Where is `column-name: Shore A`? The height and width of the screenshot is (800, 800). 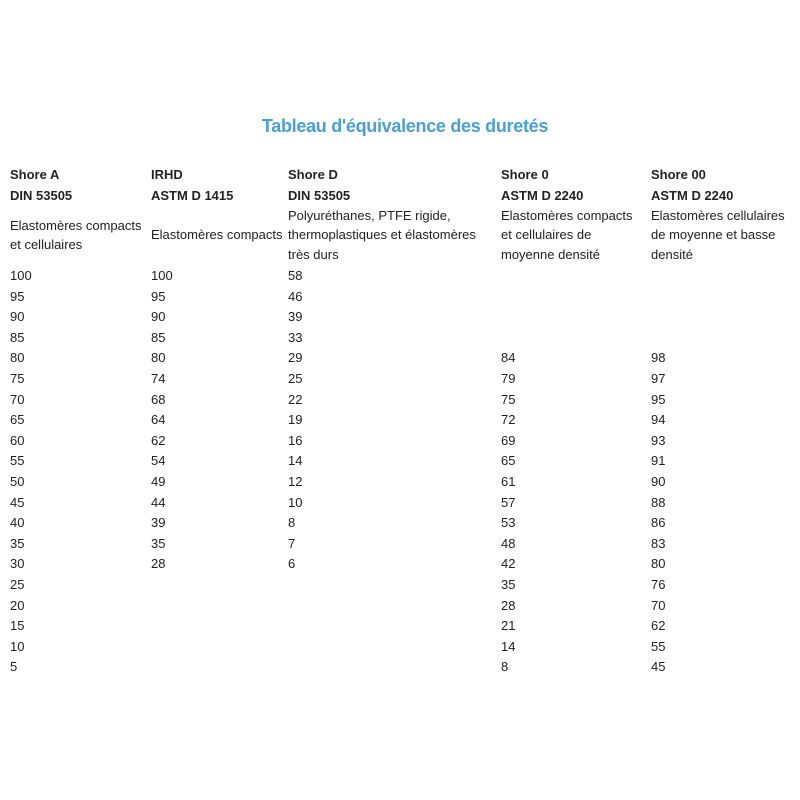 column-name: Shore A is located at coordinates (35, 174).